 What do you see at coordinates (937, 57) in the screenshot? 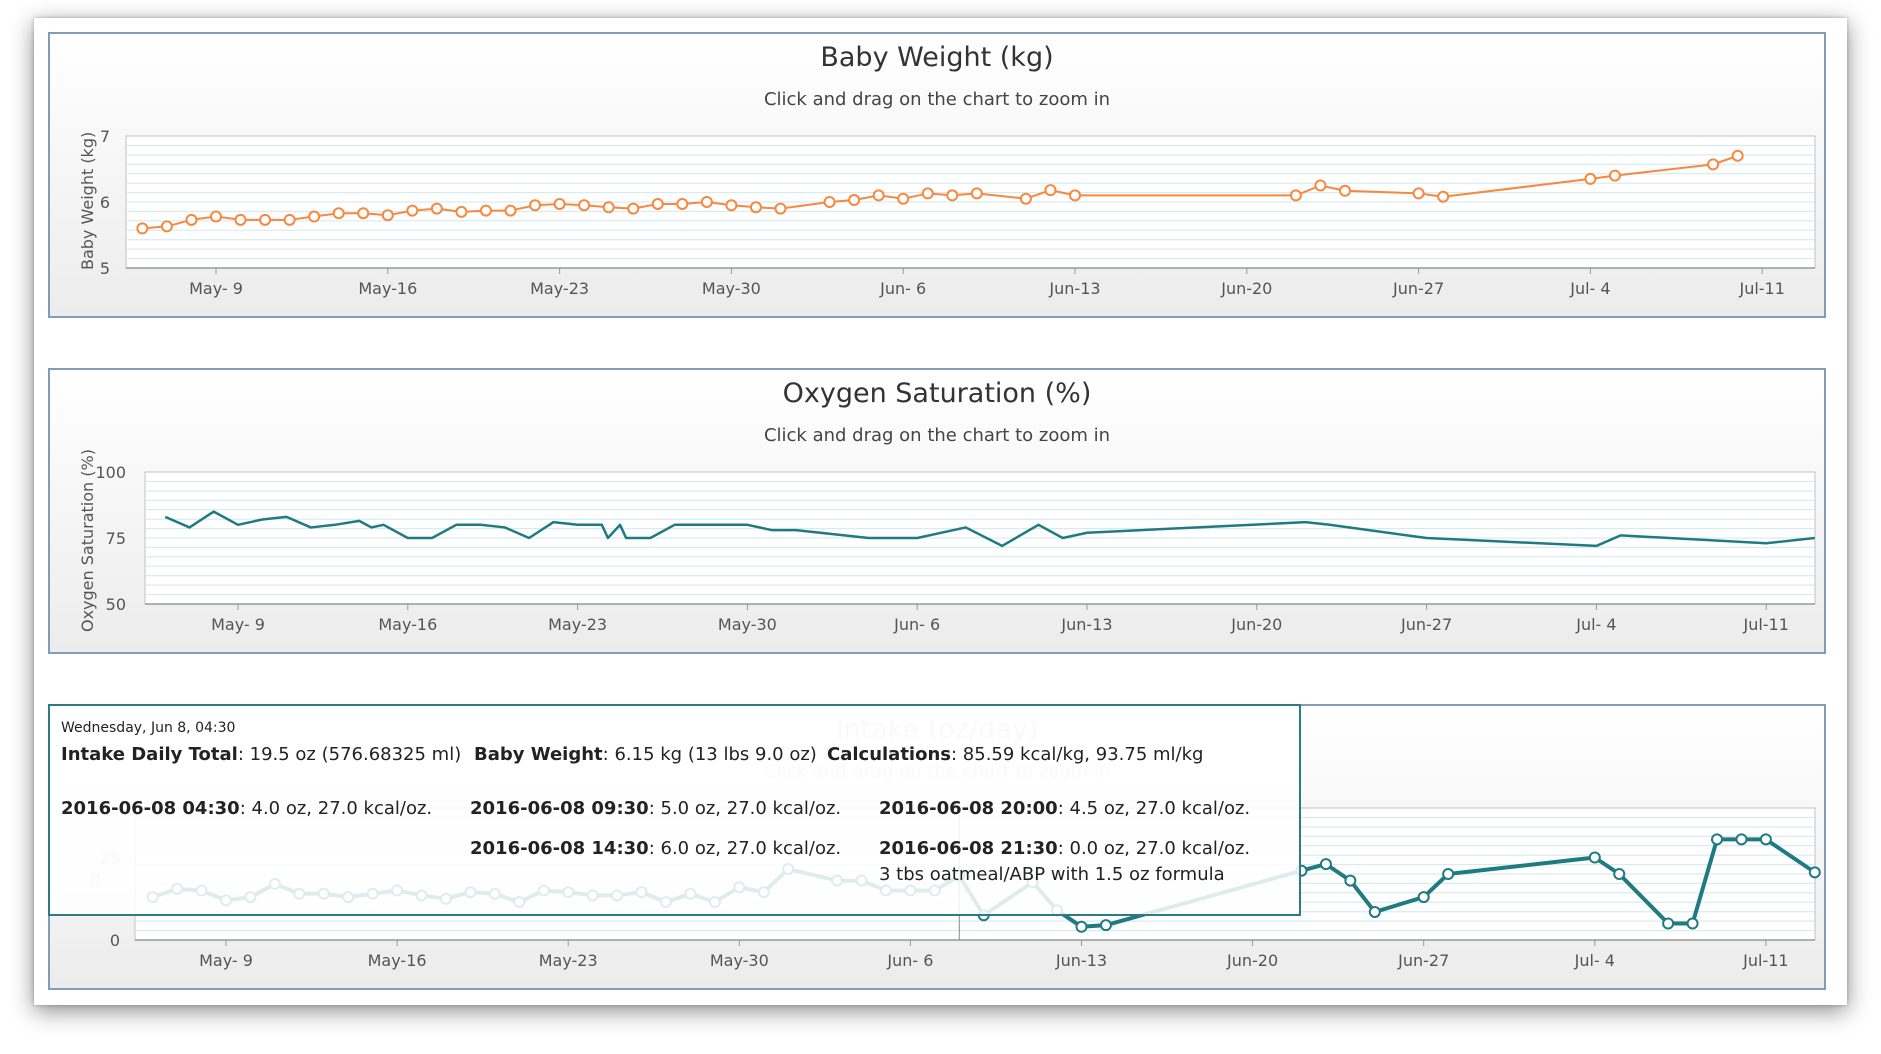
I see `chart-title: Baby Weight (kg)` at bounding box center [937, 57].